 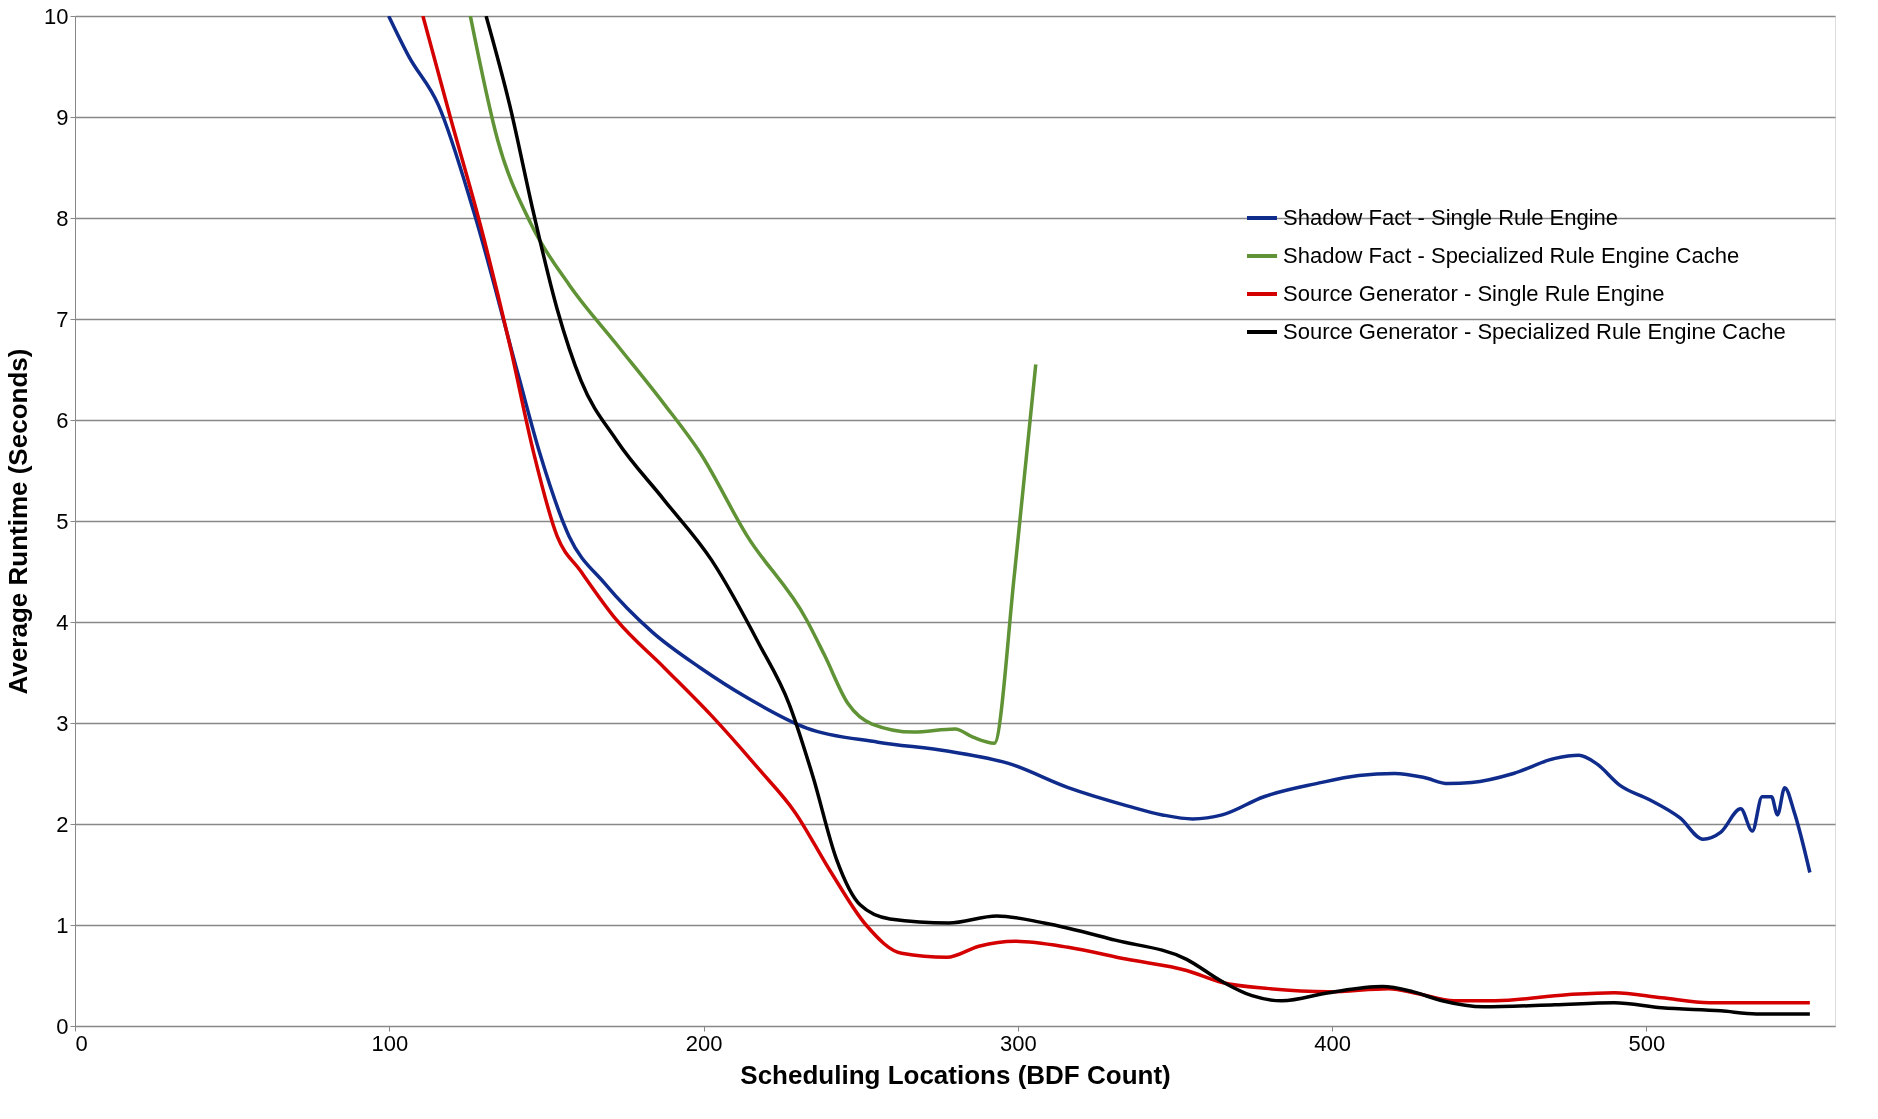 What do you see at coordinates (62, 1026) in the screenshot?
I see `y-tick-label: 0` at bounding box center [62, 1026].